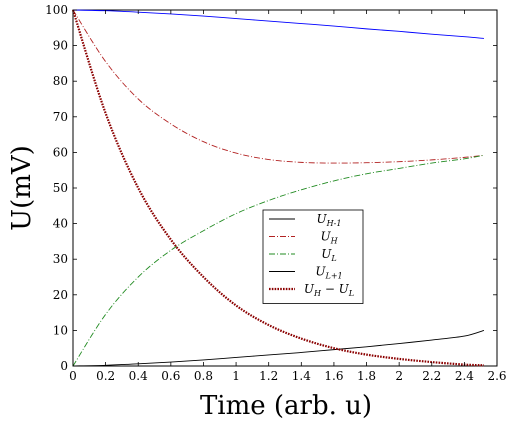  What do you see at coordinates (60, 117) in the screenshot?
I see `y-tick-label: 70` at bounding box center [60, 117].